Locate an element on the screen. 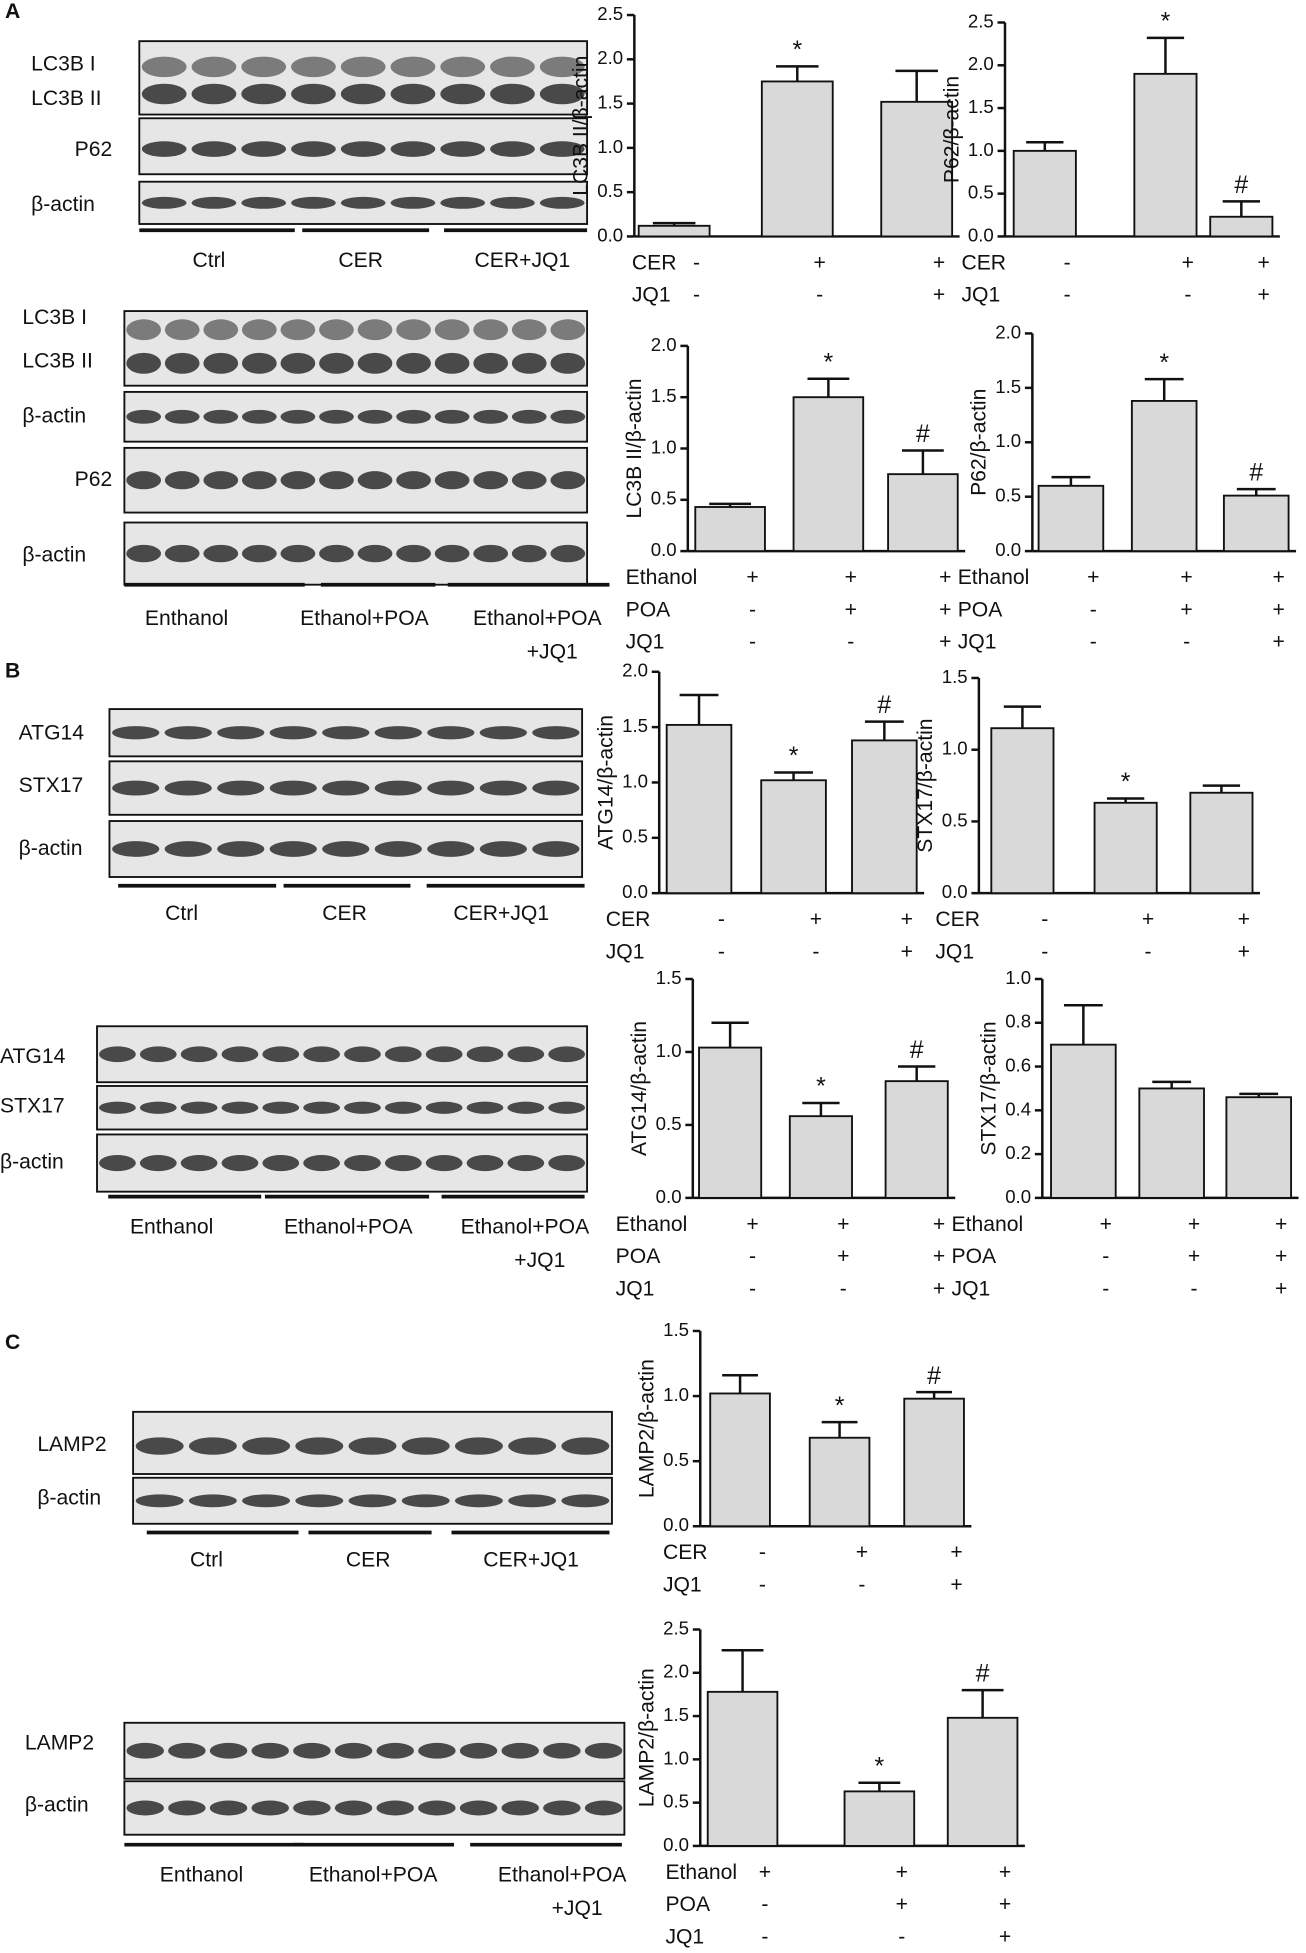 This screenshot has width=1306, height=1953. y-tick-label: 1.0 is located at coordinates (955, 748).